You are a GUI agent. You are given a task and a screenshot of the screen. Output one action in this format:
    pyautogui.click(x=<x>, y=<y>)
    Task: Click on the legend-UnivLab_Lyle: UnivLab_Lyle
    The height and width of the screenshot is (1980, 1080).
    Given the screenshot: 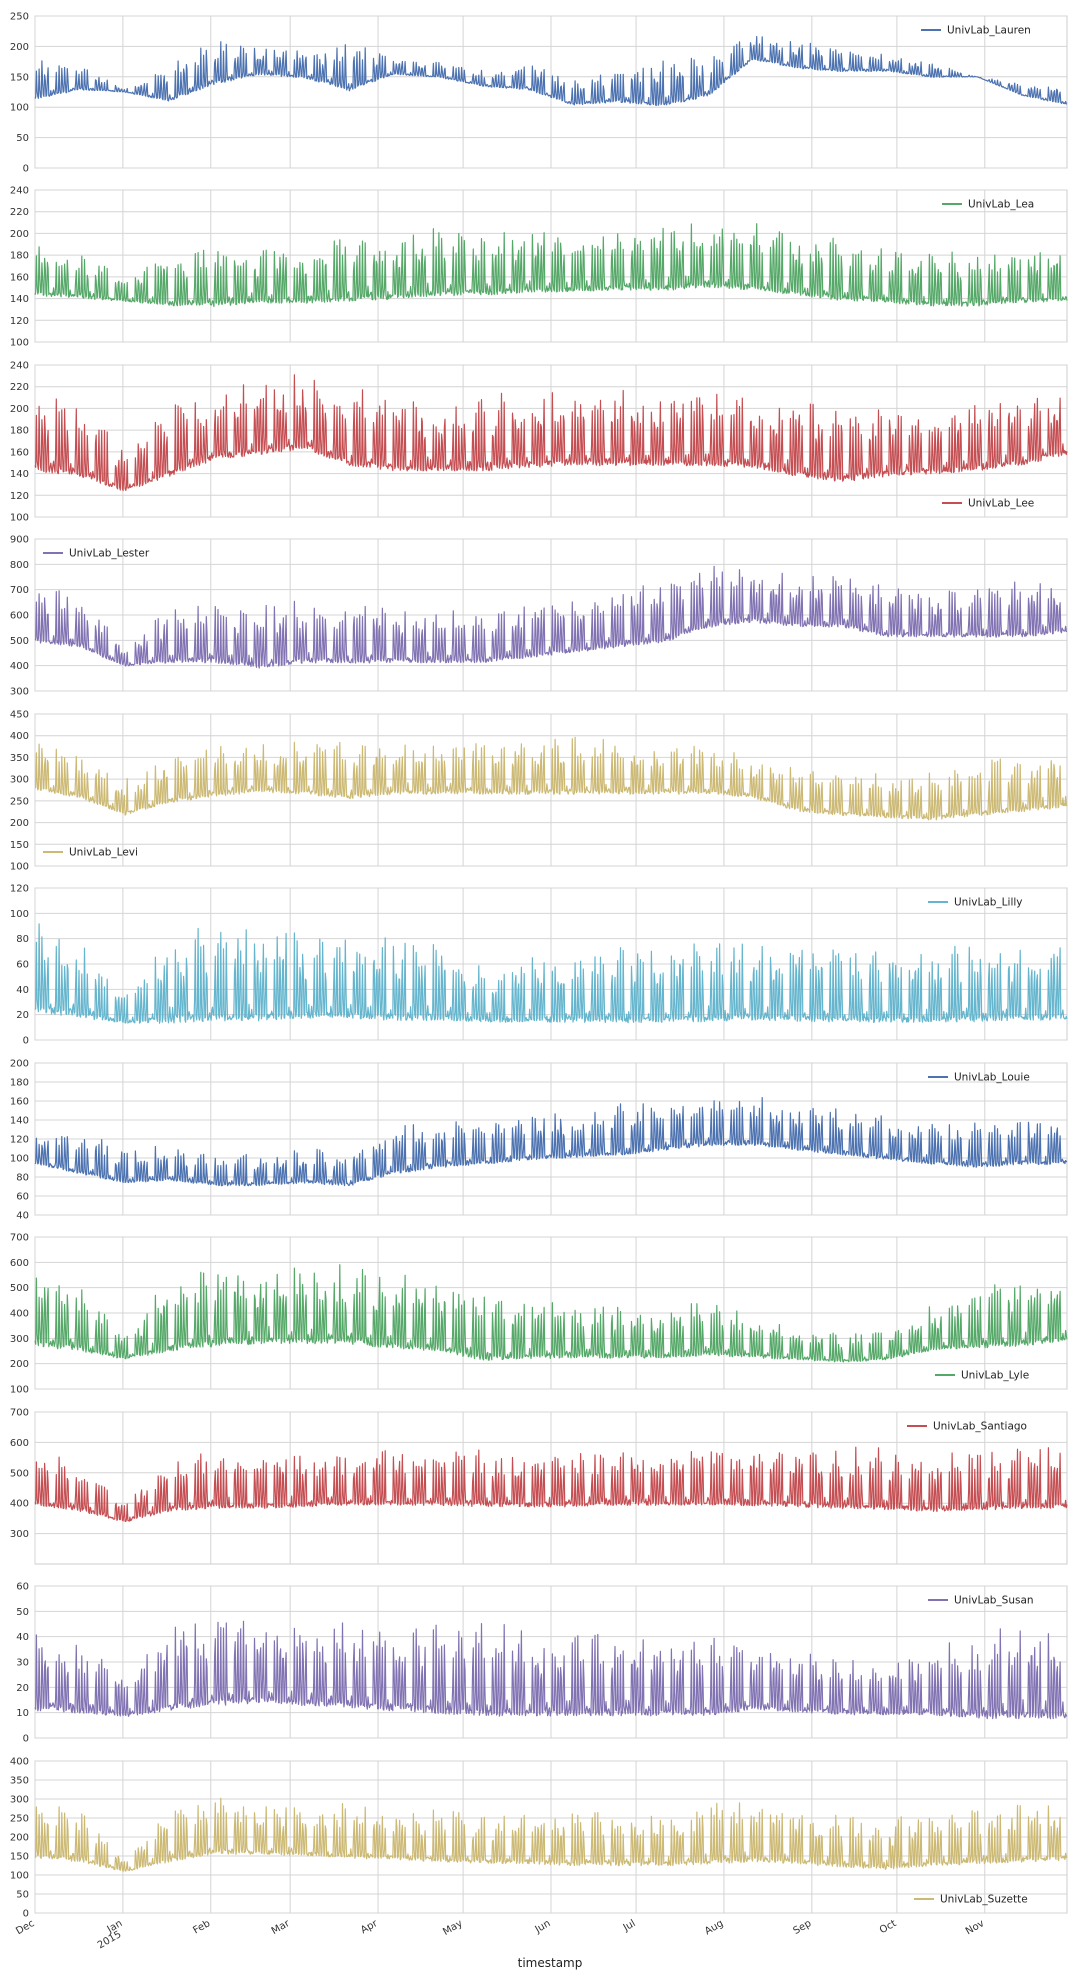 What is the action you would take?
    pyautogui.click(x=982, y=1376)
    